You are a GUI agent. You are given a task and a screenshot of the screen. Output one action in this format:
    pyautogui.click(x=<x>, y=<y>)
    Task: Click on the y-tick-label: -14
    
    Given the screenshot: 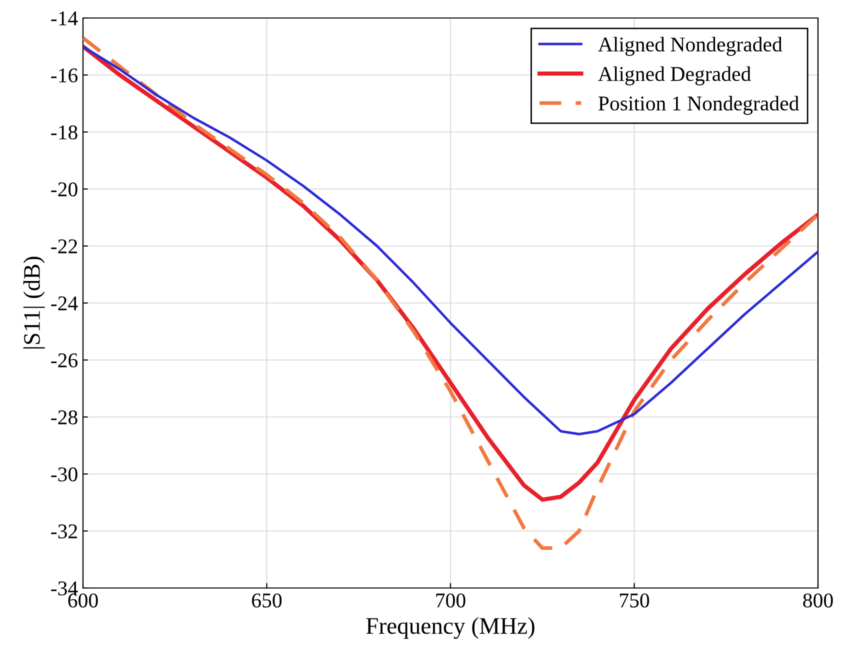 What is the action you would take?
    pyautogui.click(x=64, y=18)
    